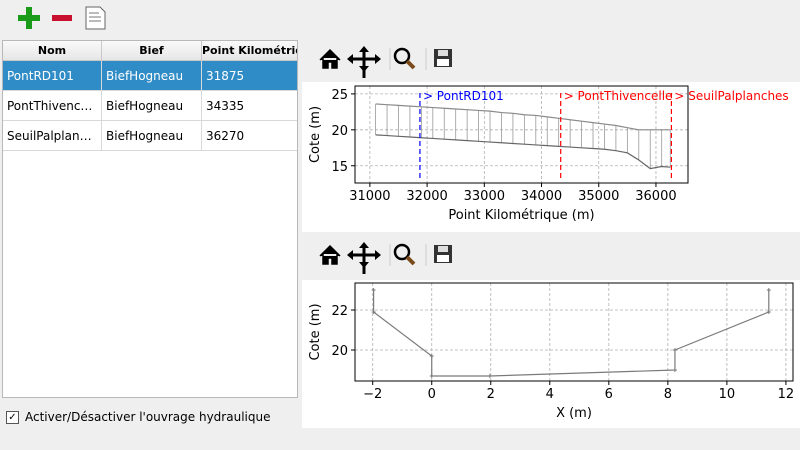 Image resolution: width=800 pixels, height=450 pixels. What do you see at coordinates (432, 394) in the screenshot?
I see `x-tick-label: 0` at bounding box center [432, 394].